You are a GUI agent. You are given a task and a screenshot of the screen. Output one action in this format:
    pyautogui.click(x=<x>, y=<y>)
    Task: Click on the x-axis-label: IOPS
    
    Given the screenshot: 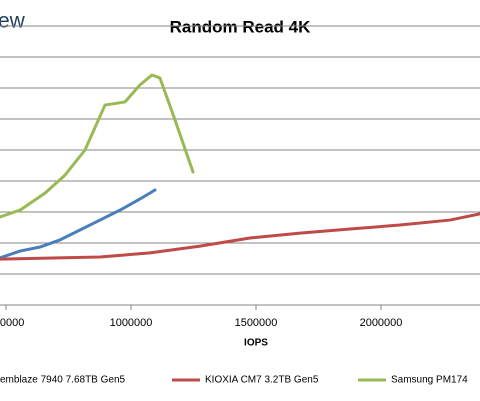 What is the action you would take?
    pyautogui.click(x=256, y=343)
    